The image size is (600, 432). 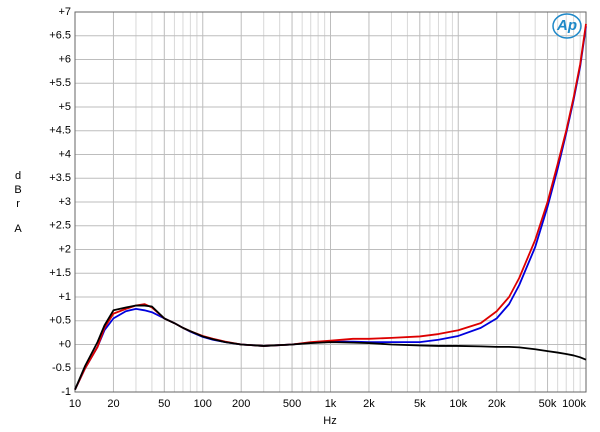 What do you see at coordinates (18, 191) in the screenshot?
I see `y-axis-label: dBr` at bounding box center [18, 191].